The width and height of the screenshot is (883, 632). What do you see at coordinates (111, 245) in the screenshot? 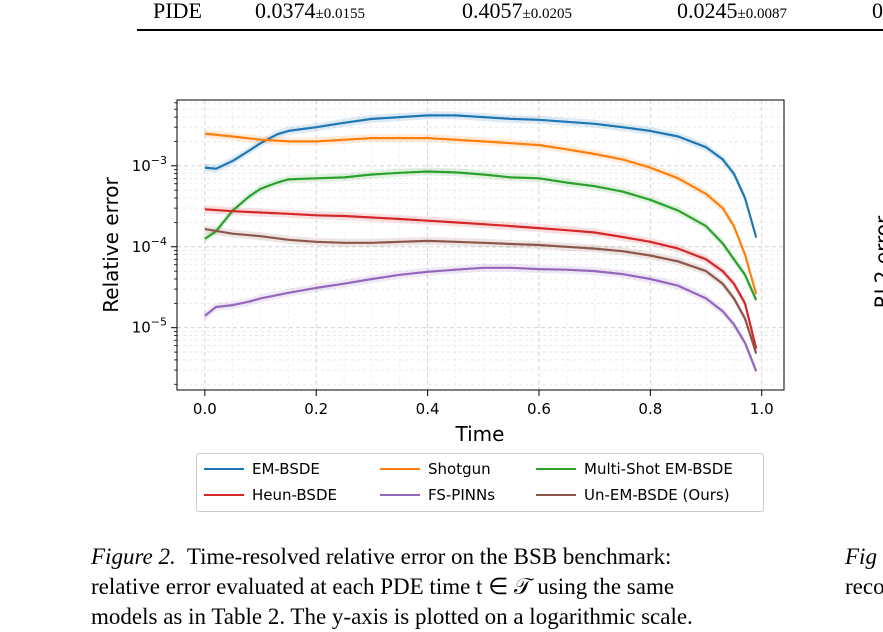
I see `y-axis-label: Relative error` at bounding box center [111, 245].